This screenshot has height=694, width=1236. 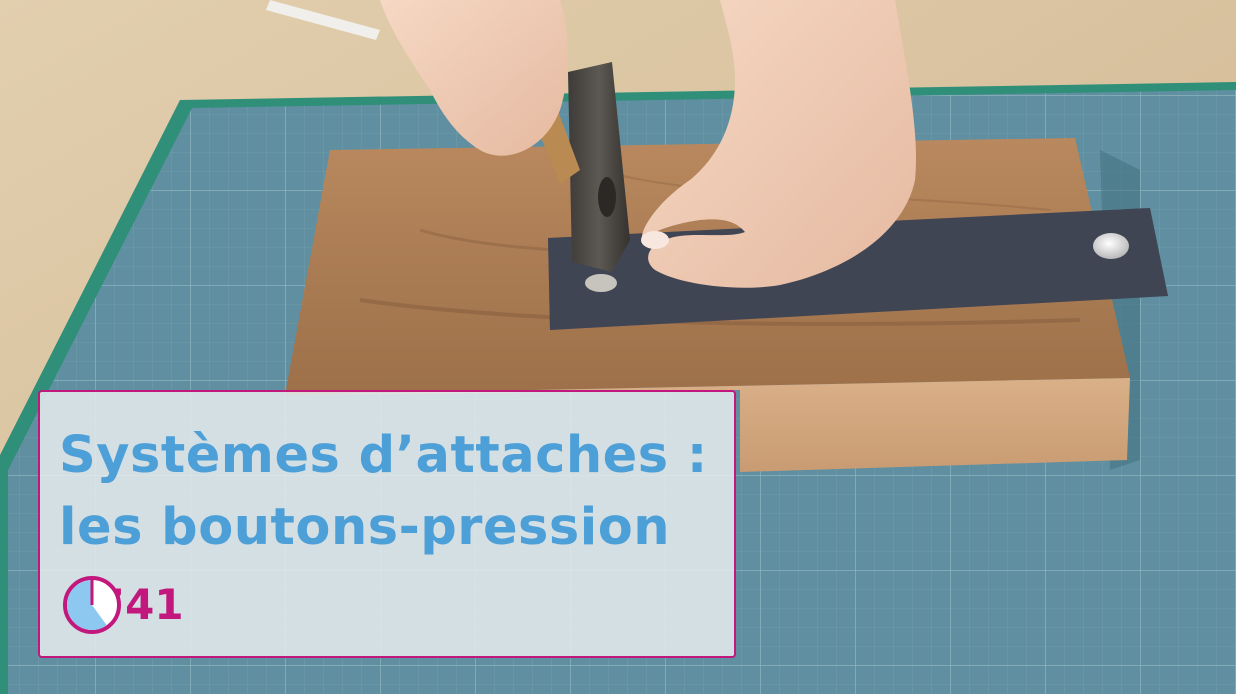 I want to click on clock-pie-icon, so click(x=92, y=605).